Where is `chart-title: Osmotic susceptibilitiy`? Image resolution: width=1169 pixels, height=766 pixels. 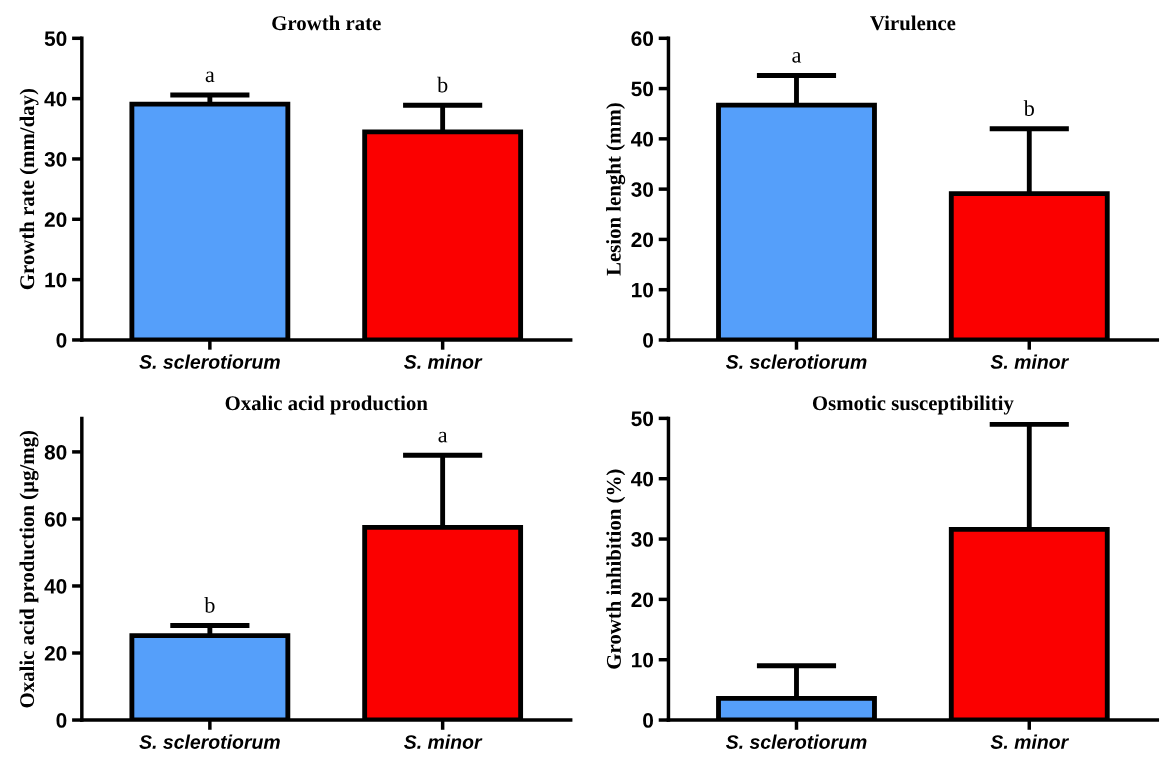
chart-title: Osmotic susceptibilitiy is located at coordinates (913, 405).